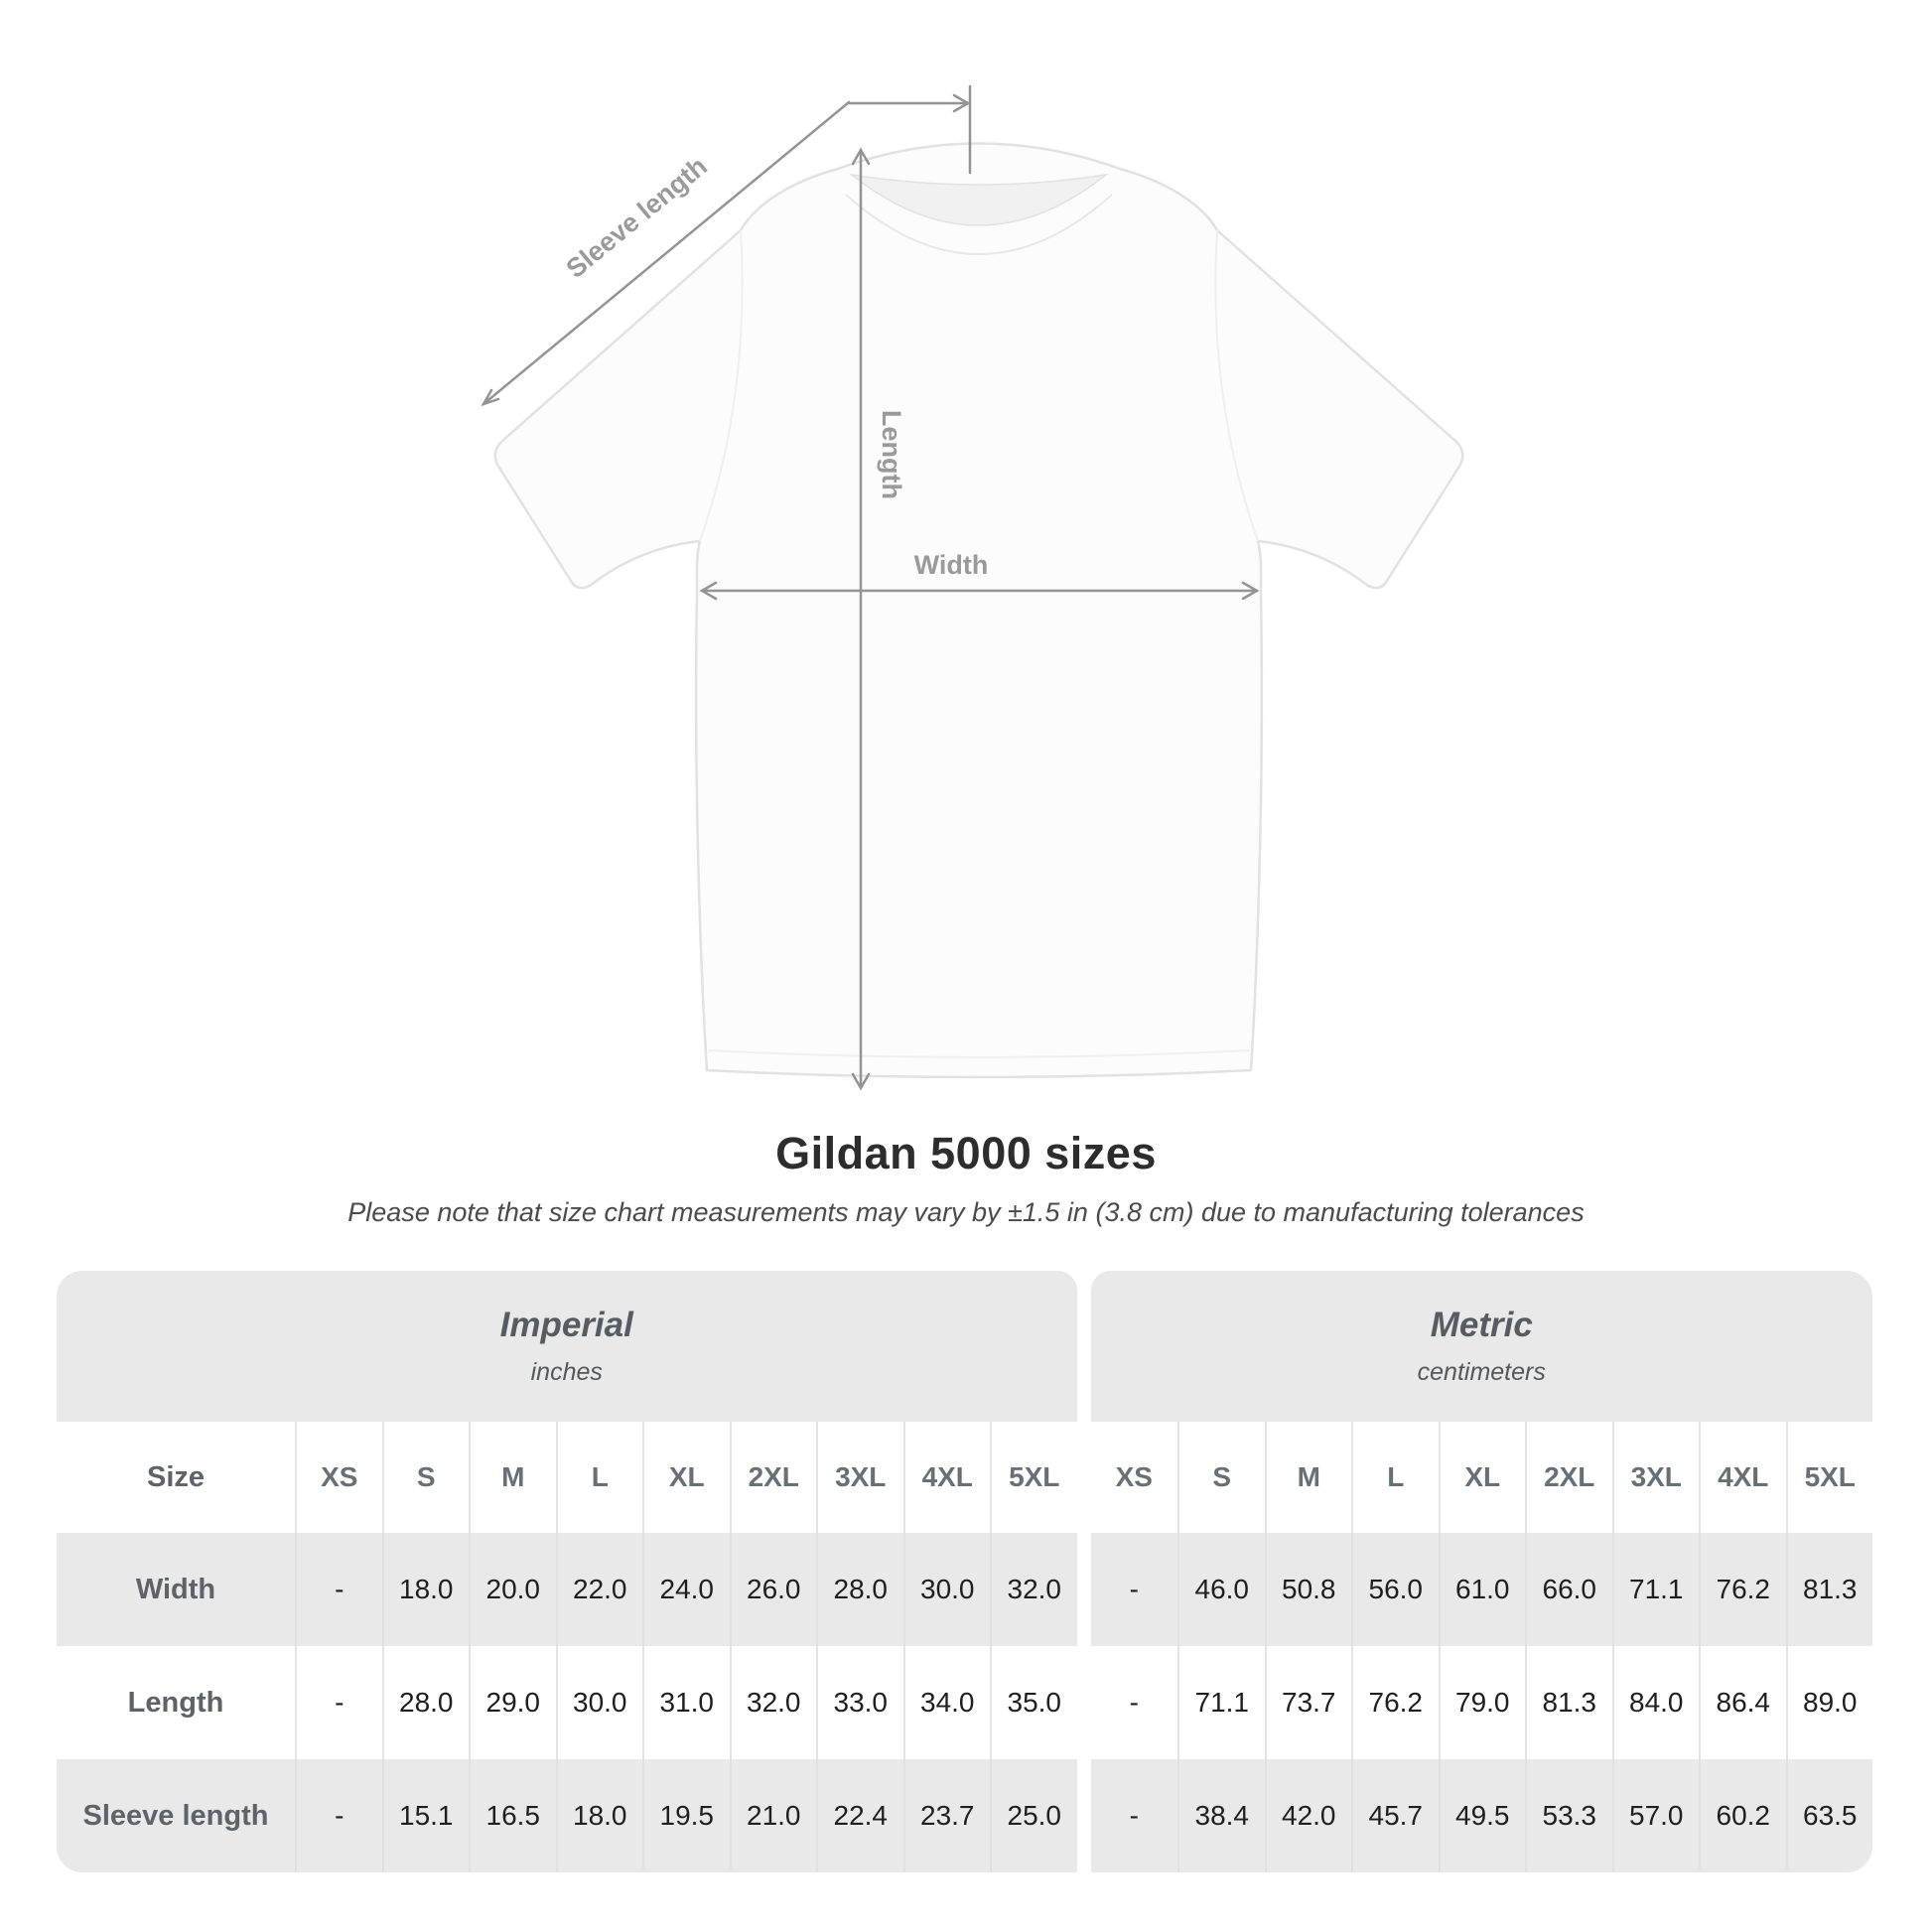 The height and width of the screenshot is (1932, 1932). What do you see at coordinates (1828, 1703) in the screenshot?
I see `measurement-cell-metric: 89.0` at bounding box center [1828, 1703].